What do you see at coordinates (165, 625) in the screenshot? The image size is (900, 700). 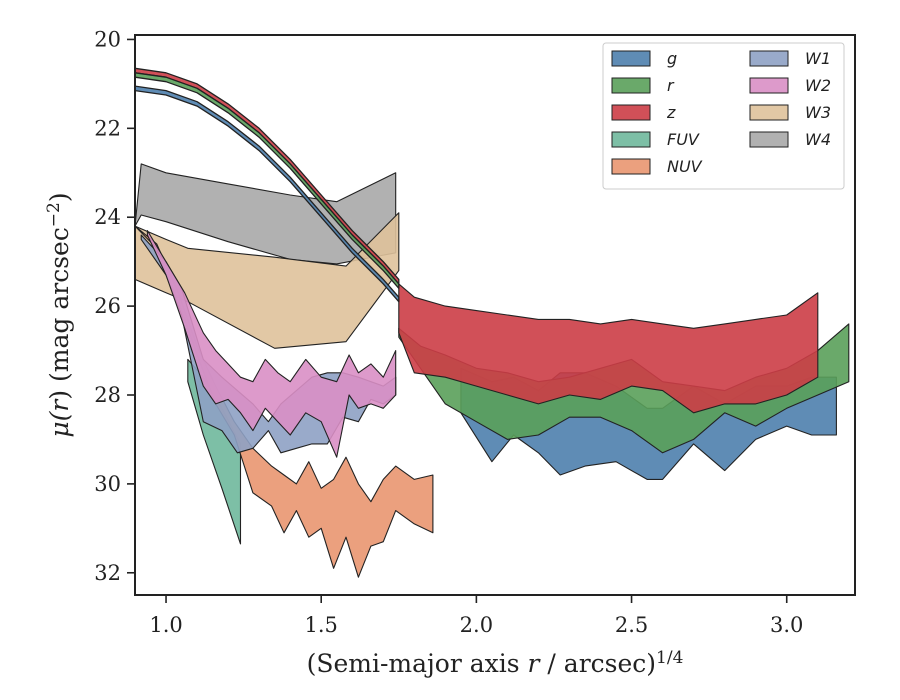 I see `x-tick-label: 1.0` at bounding box center [165, 625].